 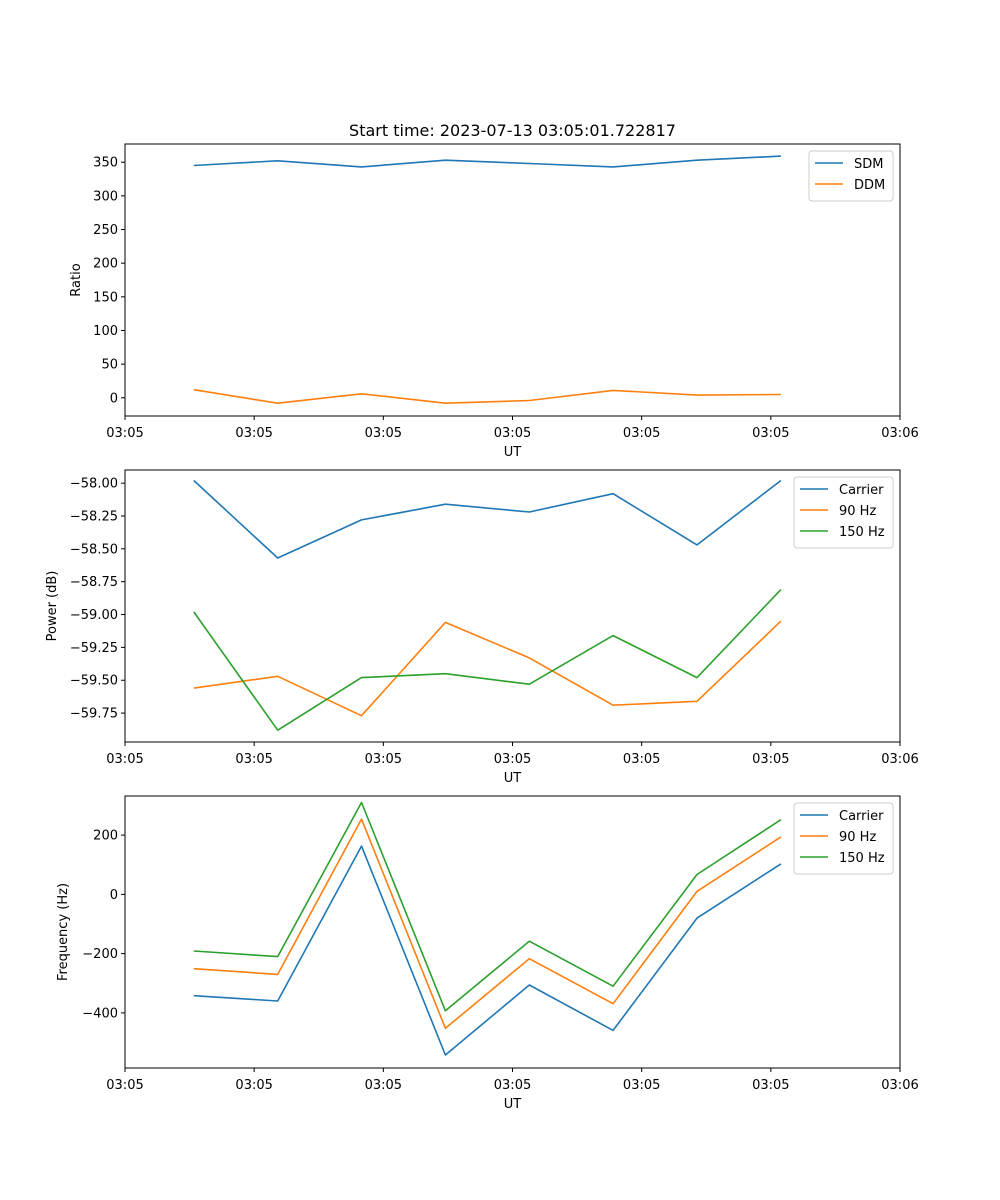 I want to click on y-tick-label: −59.75, so click(x=94, y=714).